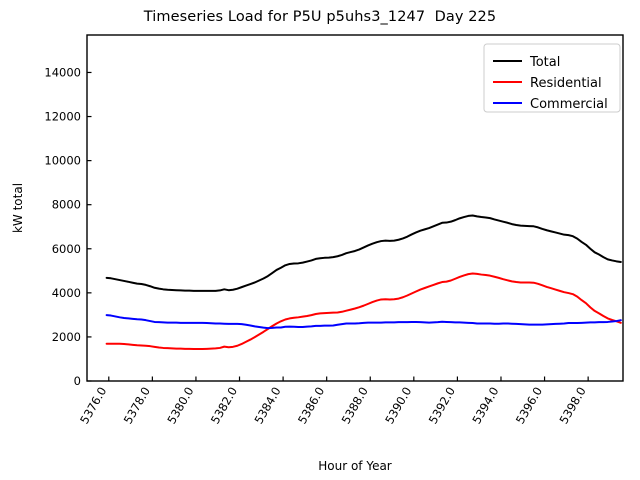 The width and height of the screenshot is (640, 480). What do you see at coordinates (62, 117) in the screenshot?
I see `y-tick-label-6: 12000` at bounding box center [62, 117].